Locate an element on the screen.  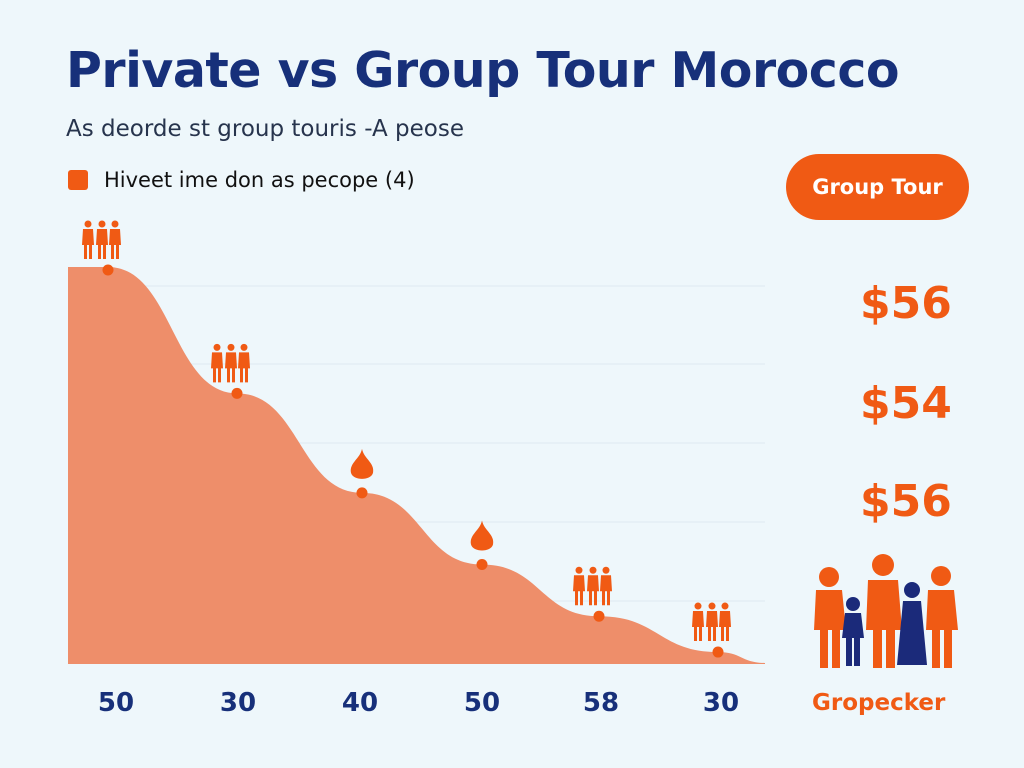
price-2: $54 is located at coordinates (906, 403).